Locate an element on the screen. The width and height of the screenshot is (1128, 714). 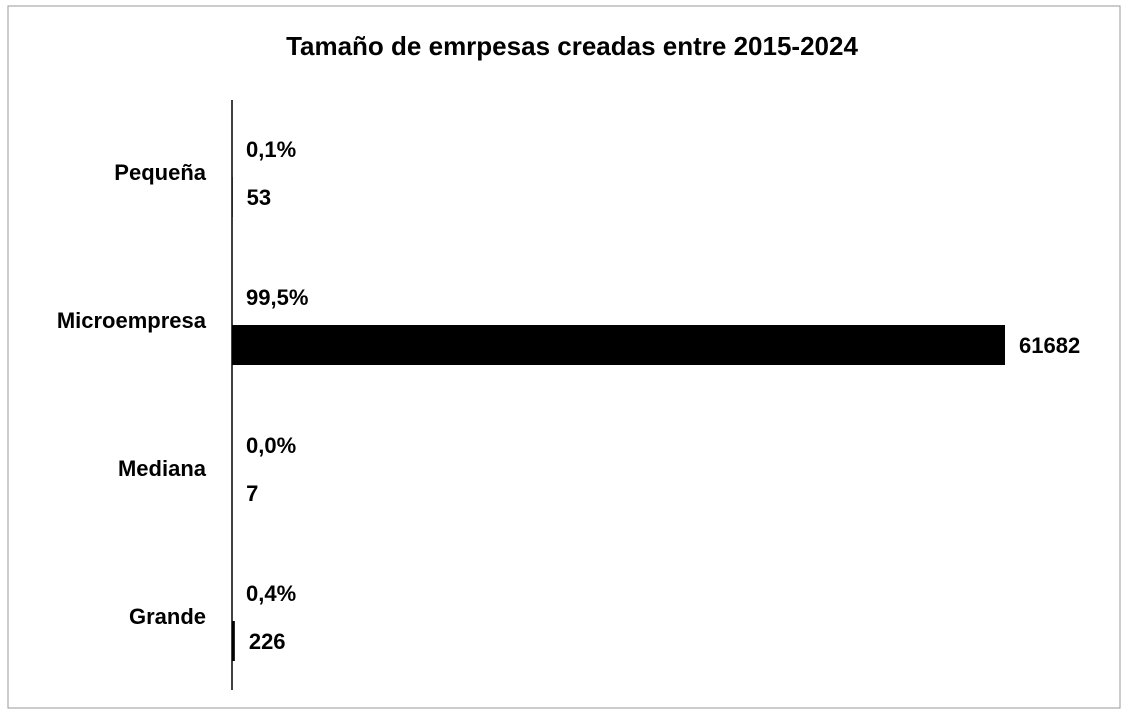
value-label: 53 is located at coordinates (259, 197).